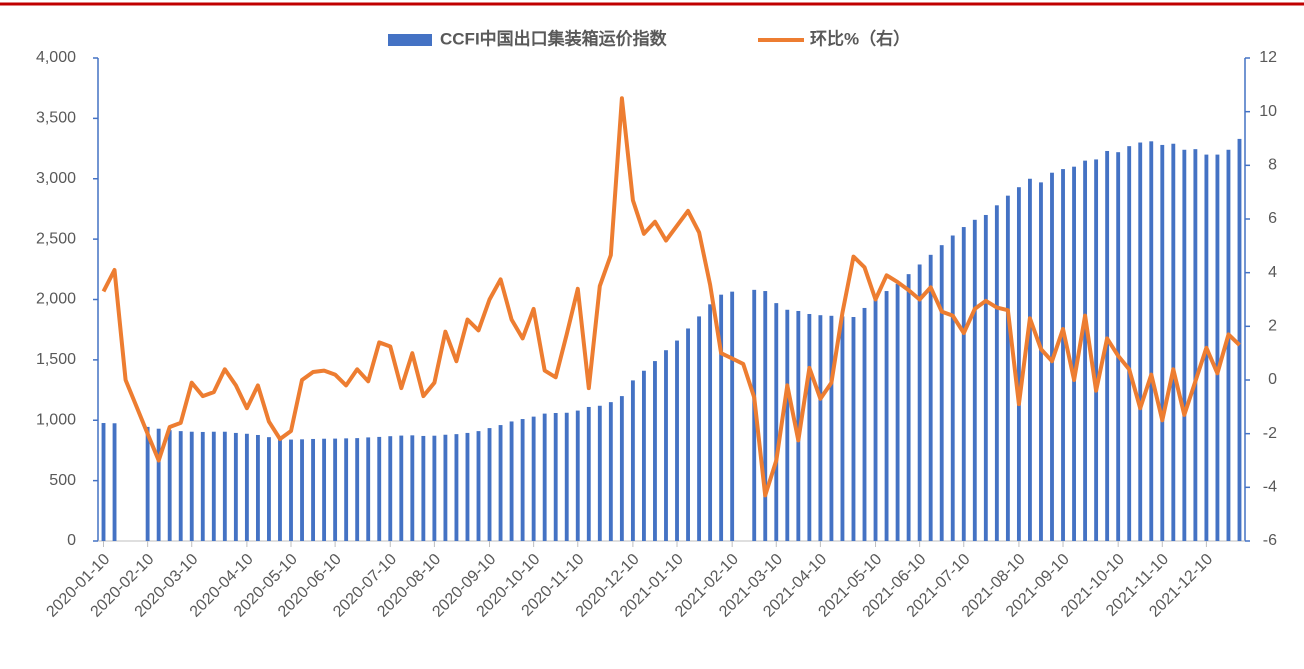 The image size is (1304, 669). What do you see at coordinates (56, 57) in the screenshot?
I see `y-tick-label: 4,000` at bounding box center [56, 57].